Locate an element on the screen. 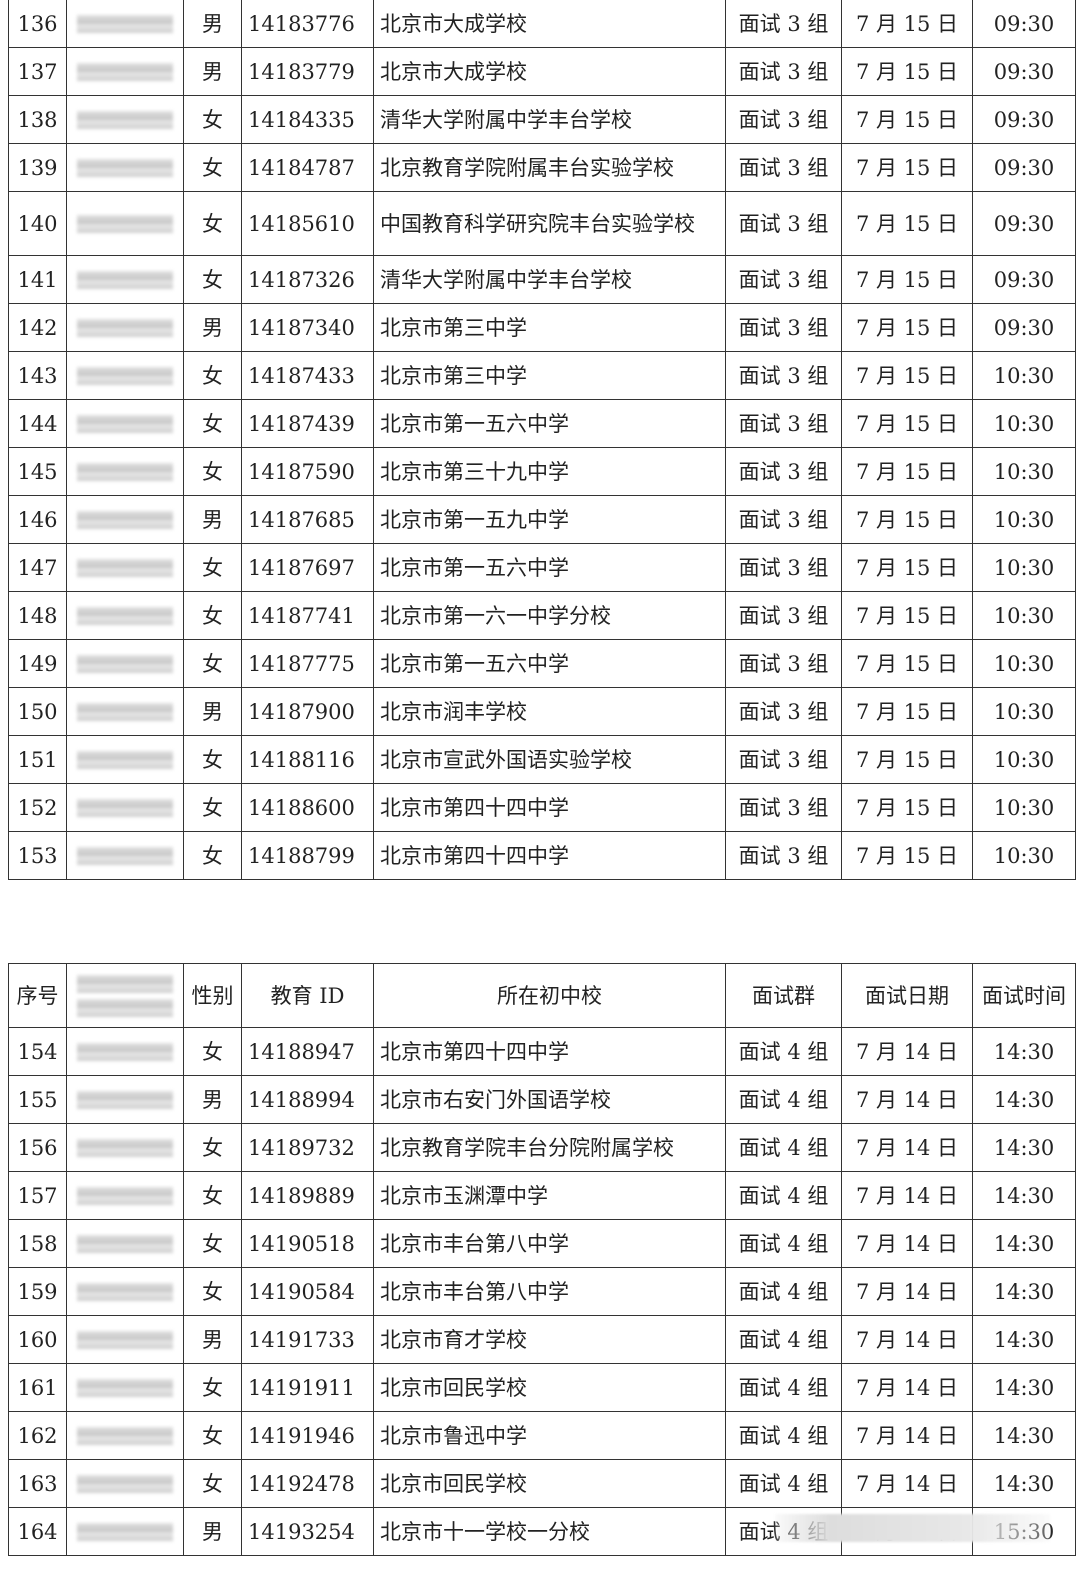  school: 北京市第四十四中学 is located at coordinates (549, 1051).